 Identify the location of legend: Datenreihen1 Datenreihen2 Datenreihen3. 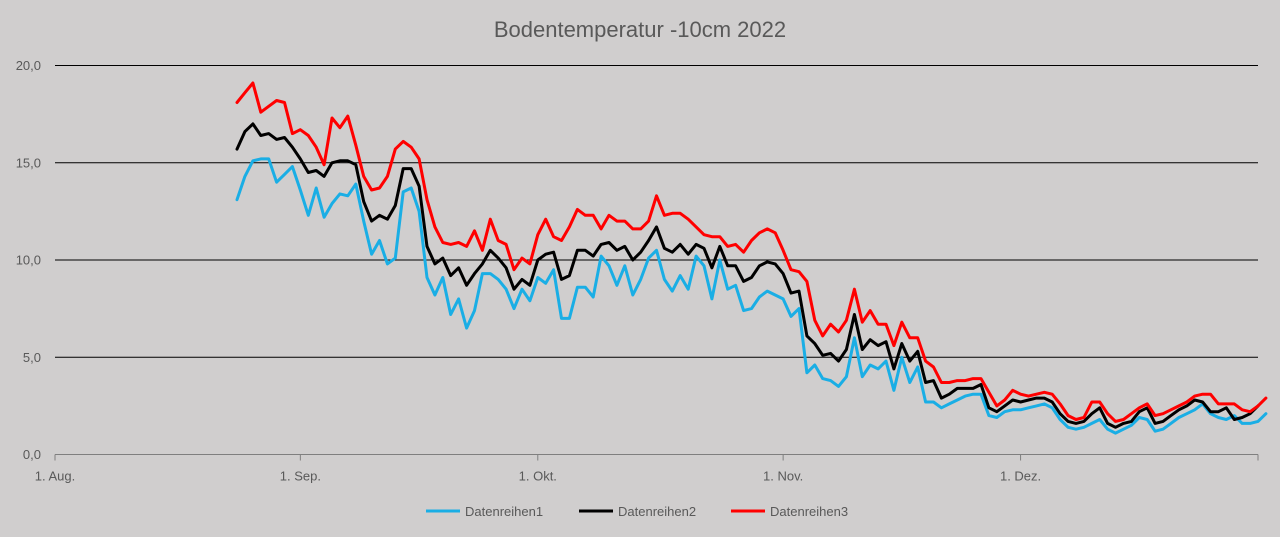
(637, 511).